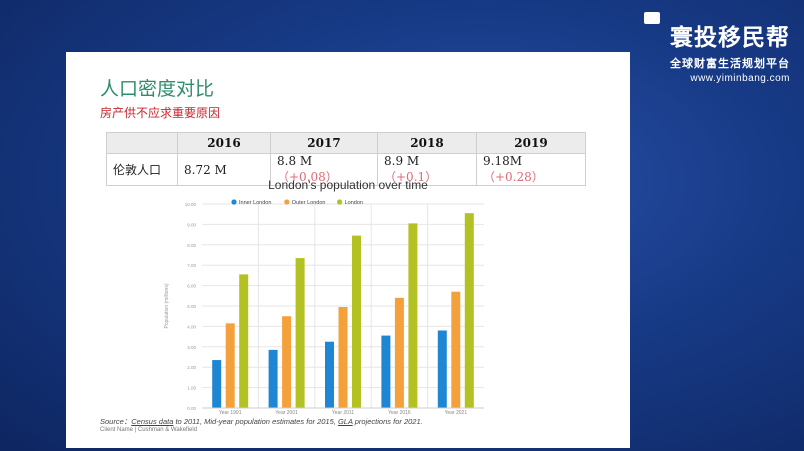 This screenshot has height=451, width=804. I want to click on population-delta: （+0.08）, so click(307, 177).